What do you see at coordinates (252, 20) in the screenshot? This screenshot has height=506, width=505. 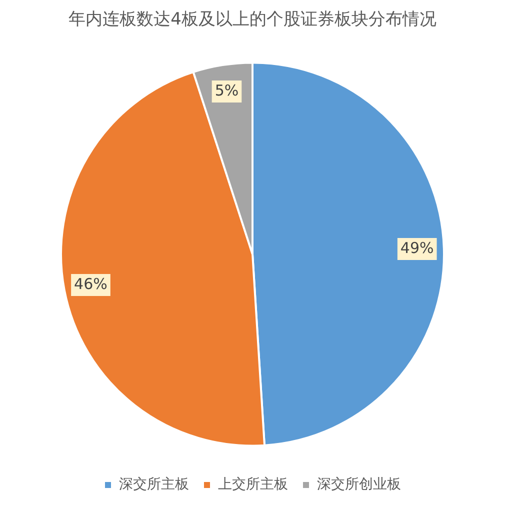 I see `chart-title: 年内连板数达4板及以上的个股证券板块分布情况` at bounding box center [252, 20].